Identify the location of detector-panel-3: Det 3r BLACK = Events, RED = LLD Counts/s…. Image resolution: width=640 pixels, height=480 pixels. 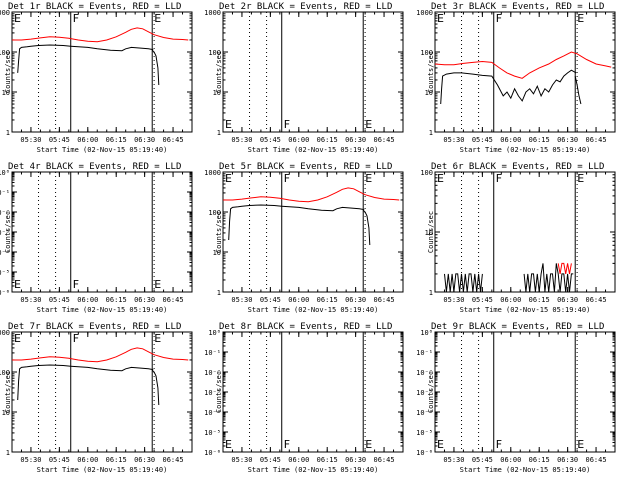
(516, 78).